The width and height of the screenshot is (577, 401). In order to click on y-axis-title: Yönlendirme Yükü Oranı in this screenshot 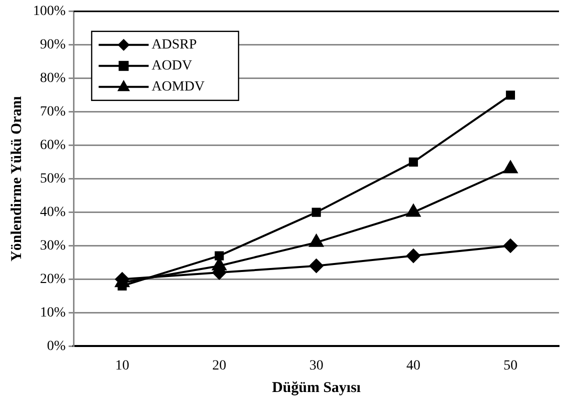, I will do `click(16, 179)`.